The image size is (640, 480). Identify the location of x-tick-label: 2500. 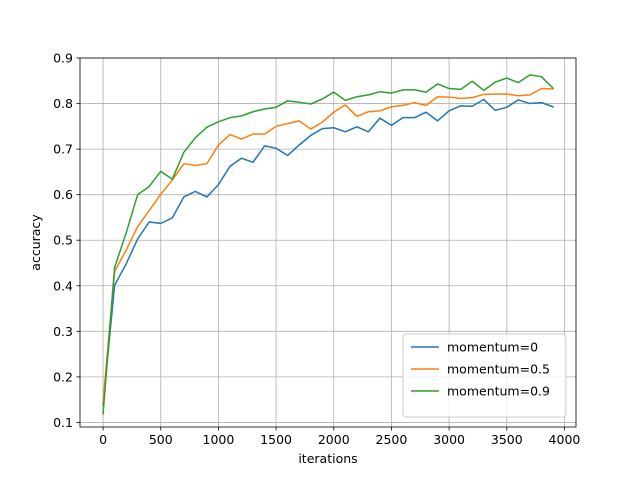
(392, 439).